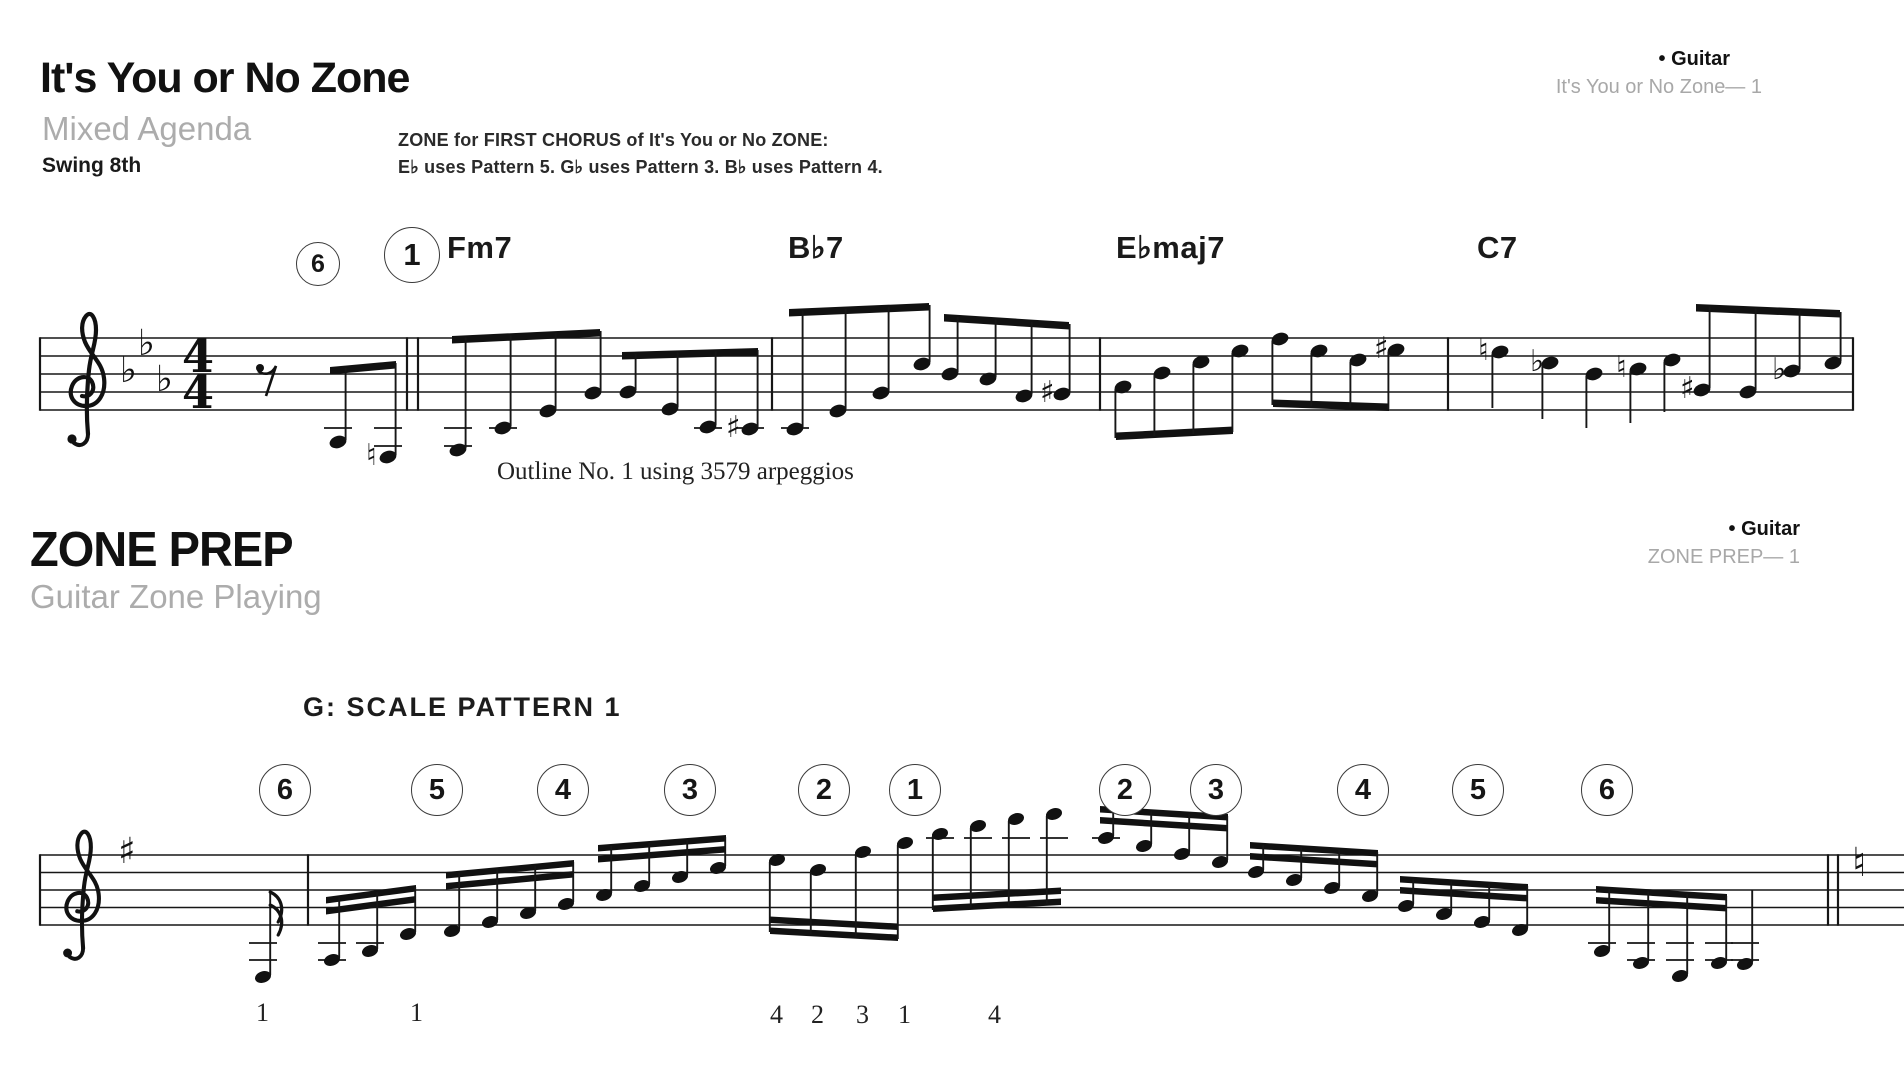 The image size is (1904, 1086). I want to click on page-label-2: ZONE PREP— 1, so click(1723, 557).